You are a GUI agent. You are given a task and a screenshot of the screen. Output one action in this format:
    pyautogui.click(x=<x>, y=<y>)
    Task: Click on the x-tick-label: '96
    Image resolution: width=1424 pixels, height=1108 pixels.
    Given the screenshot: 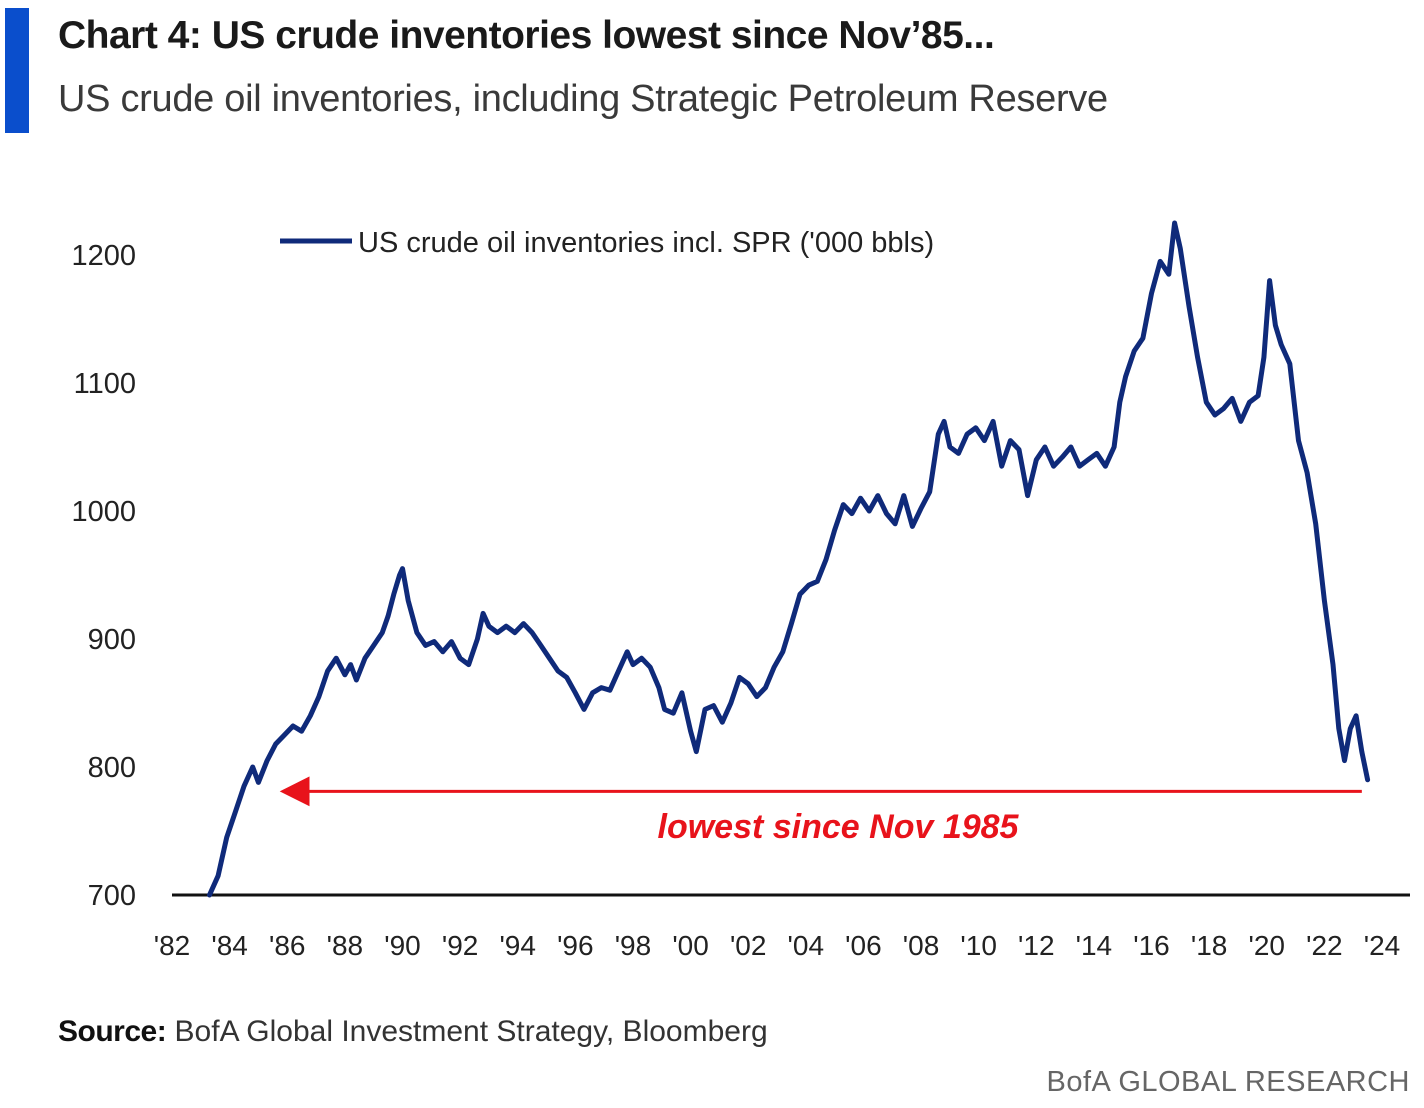 What is the action you would take?
    pyautogui.click(x=575, y=945)
    